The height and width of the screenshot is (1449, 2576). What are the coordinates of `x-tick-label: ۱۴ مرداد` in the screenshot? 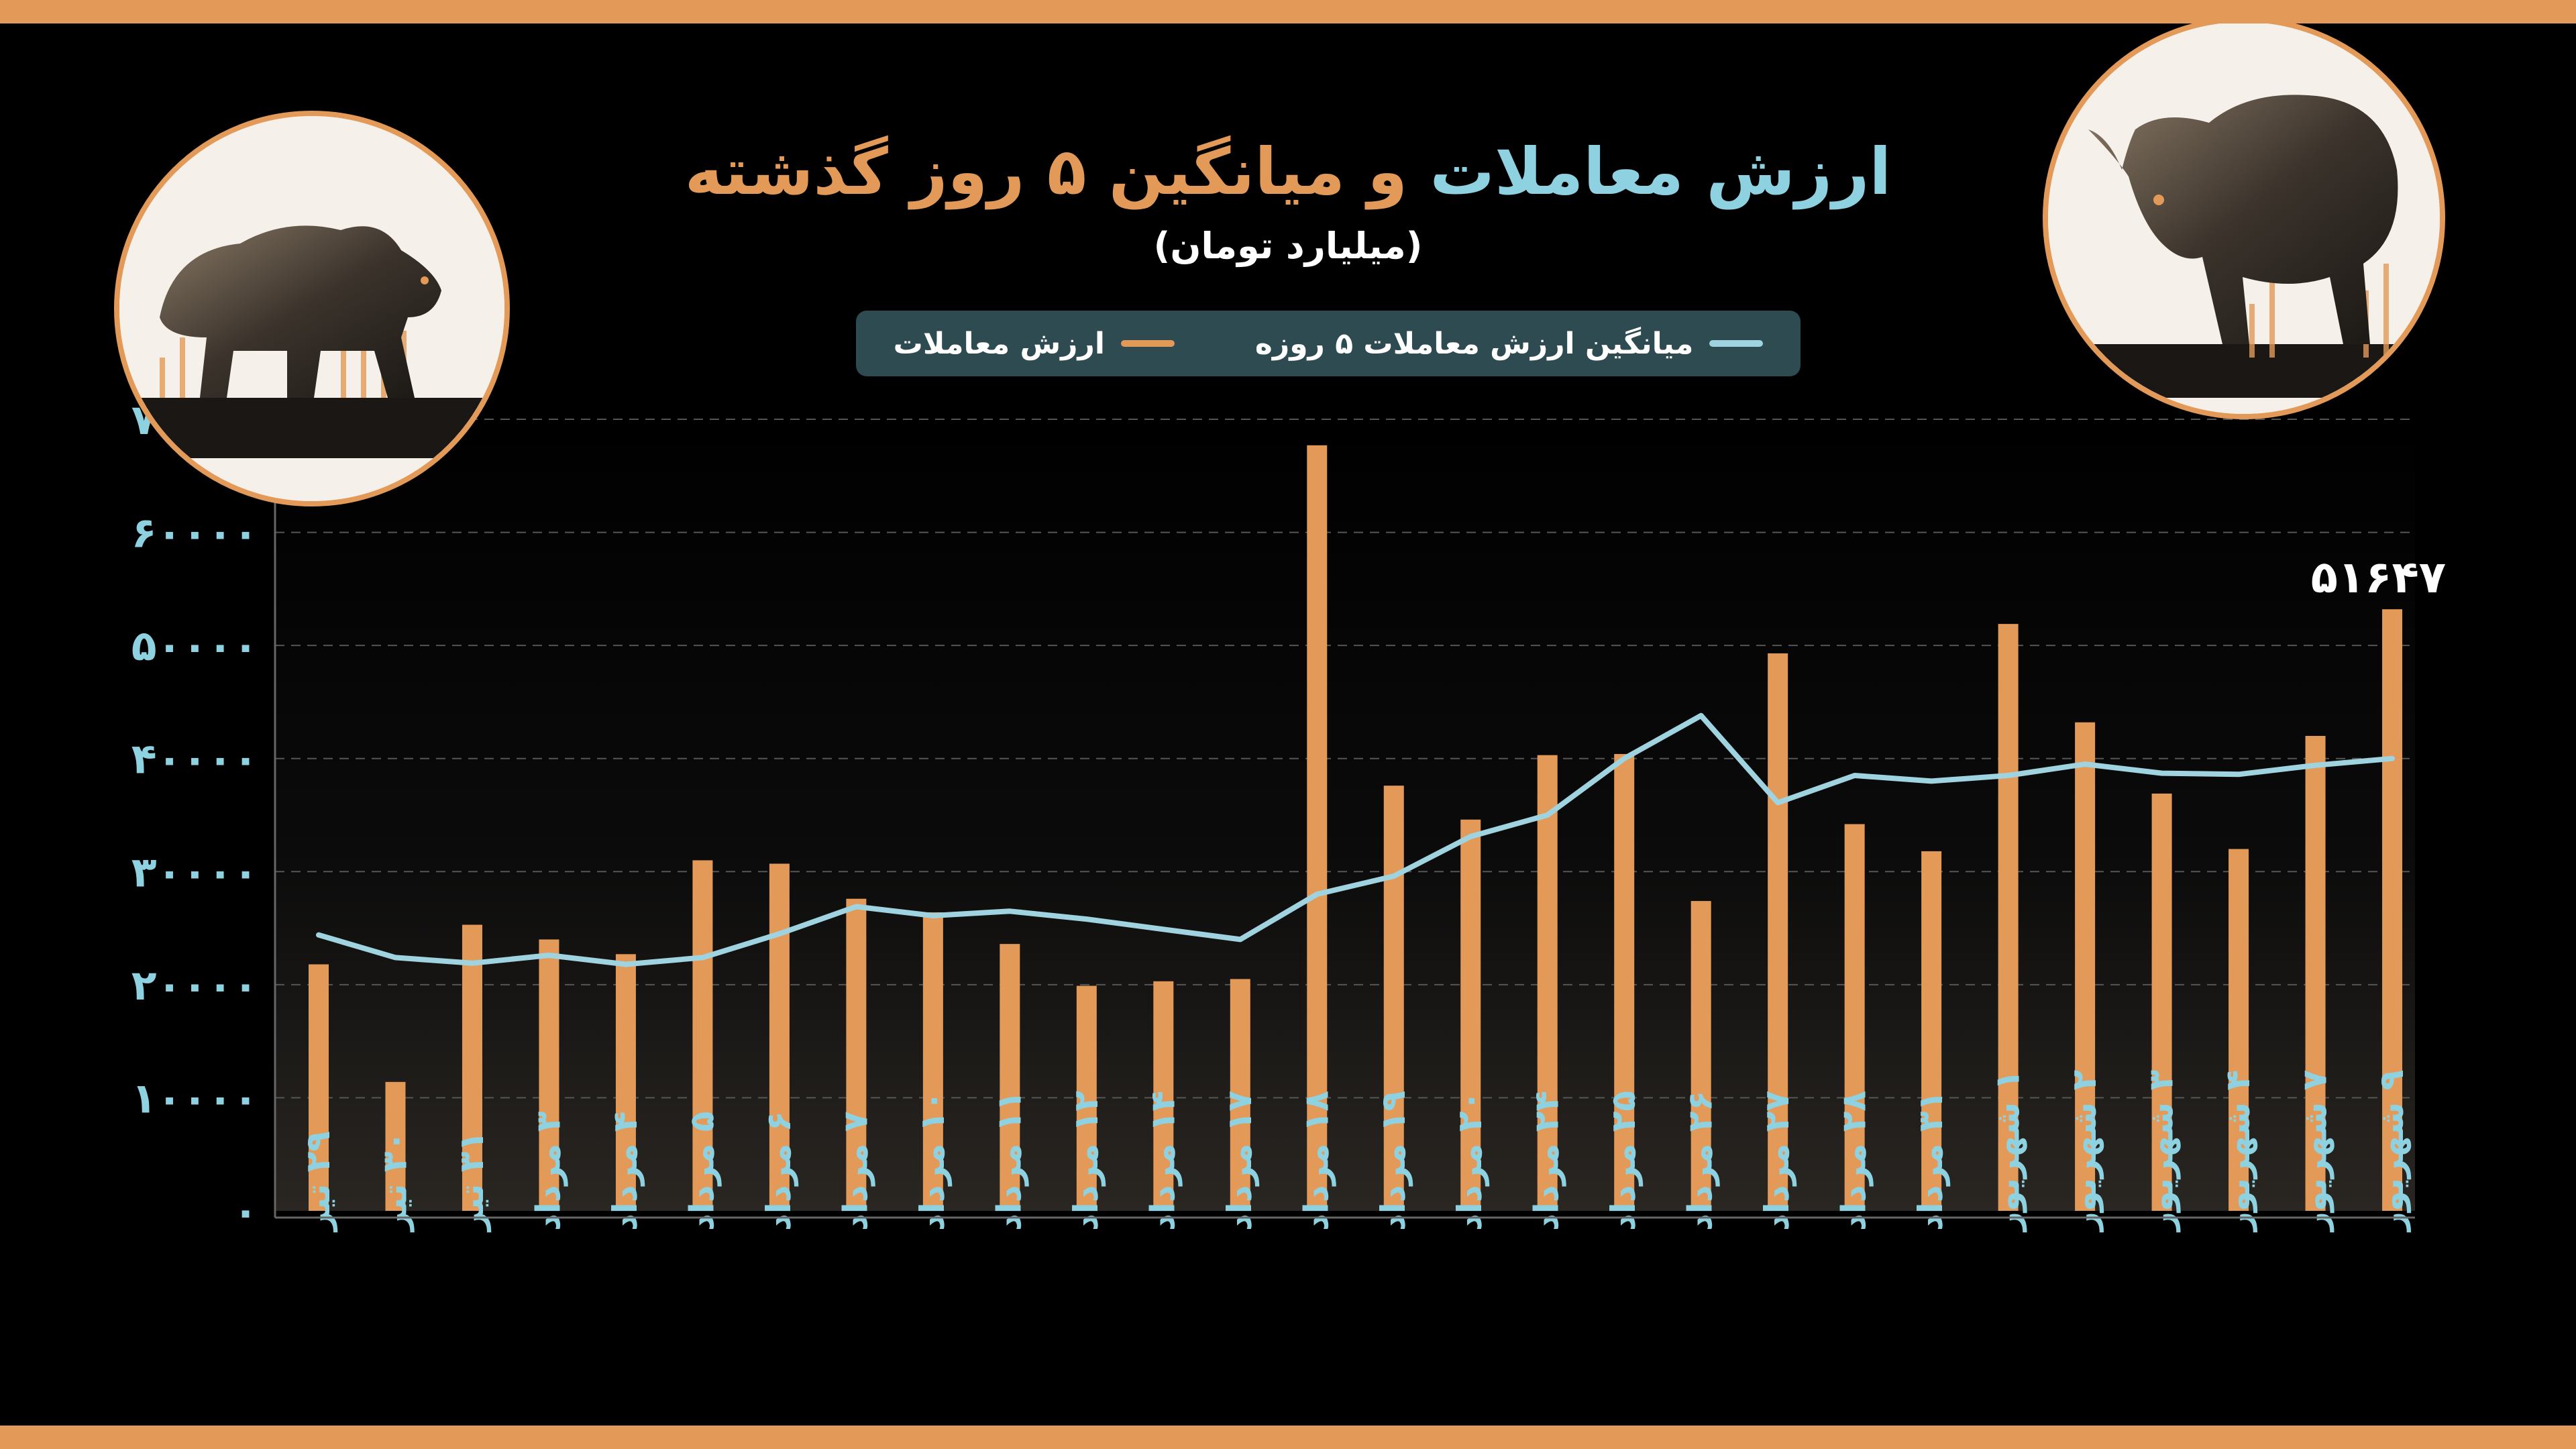 It's located at (1163, 1161).